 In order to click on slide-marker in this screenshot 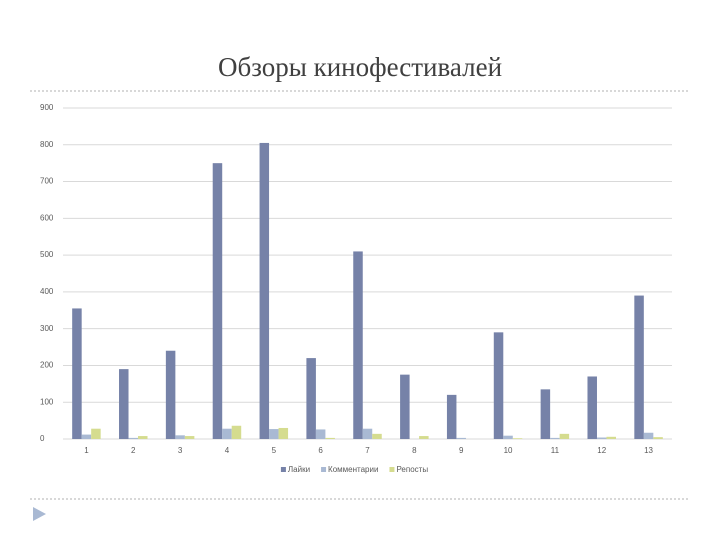, I will do `click(39, 514)`.